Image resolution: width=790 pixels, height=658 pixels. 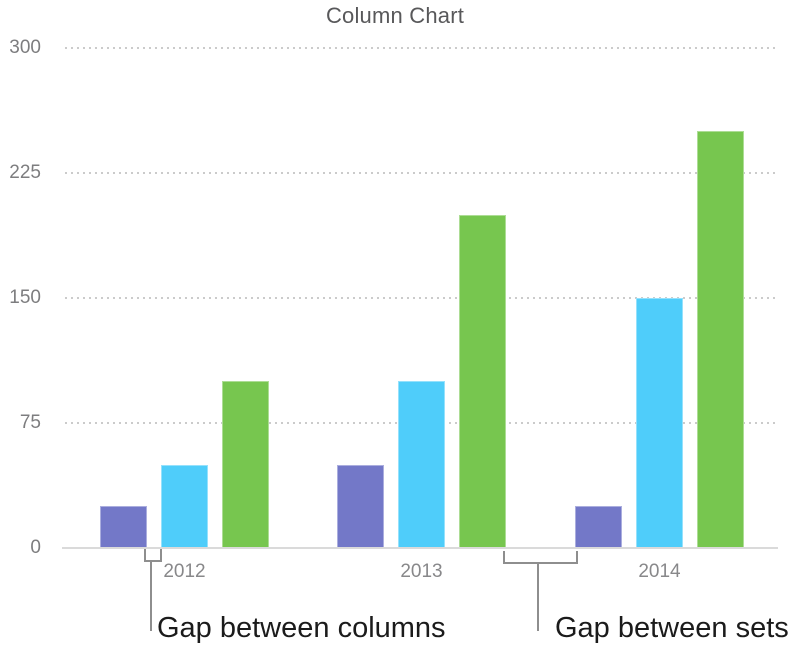 What do you see at coordinates (245, 464) in the screenshot?
I see `bar-2012-series3` at bounding box center [245, 464].